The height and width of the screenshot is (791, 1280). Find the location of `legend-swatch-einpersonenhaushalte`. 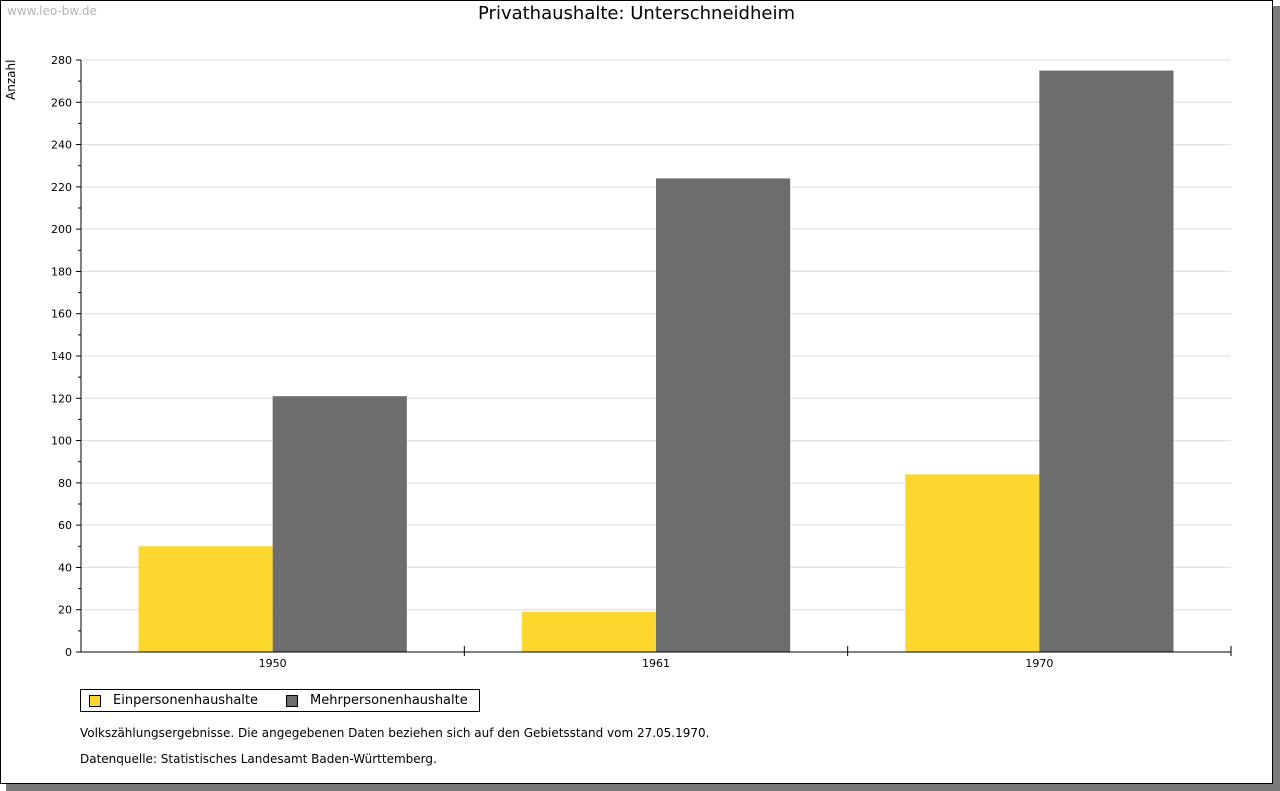

legend-swatch-einpersonenhaushalte is located at coordinates (95, 700).